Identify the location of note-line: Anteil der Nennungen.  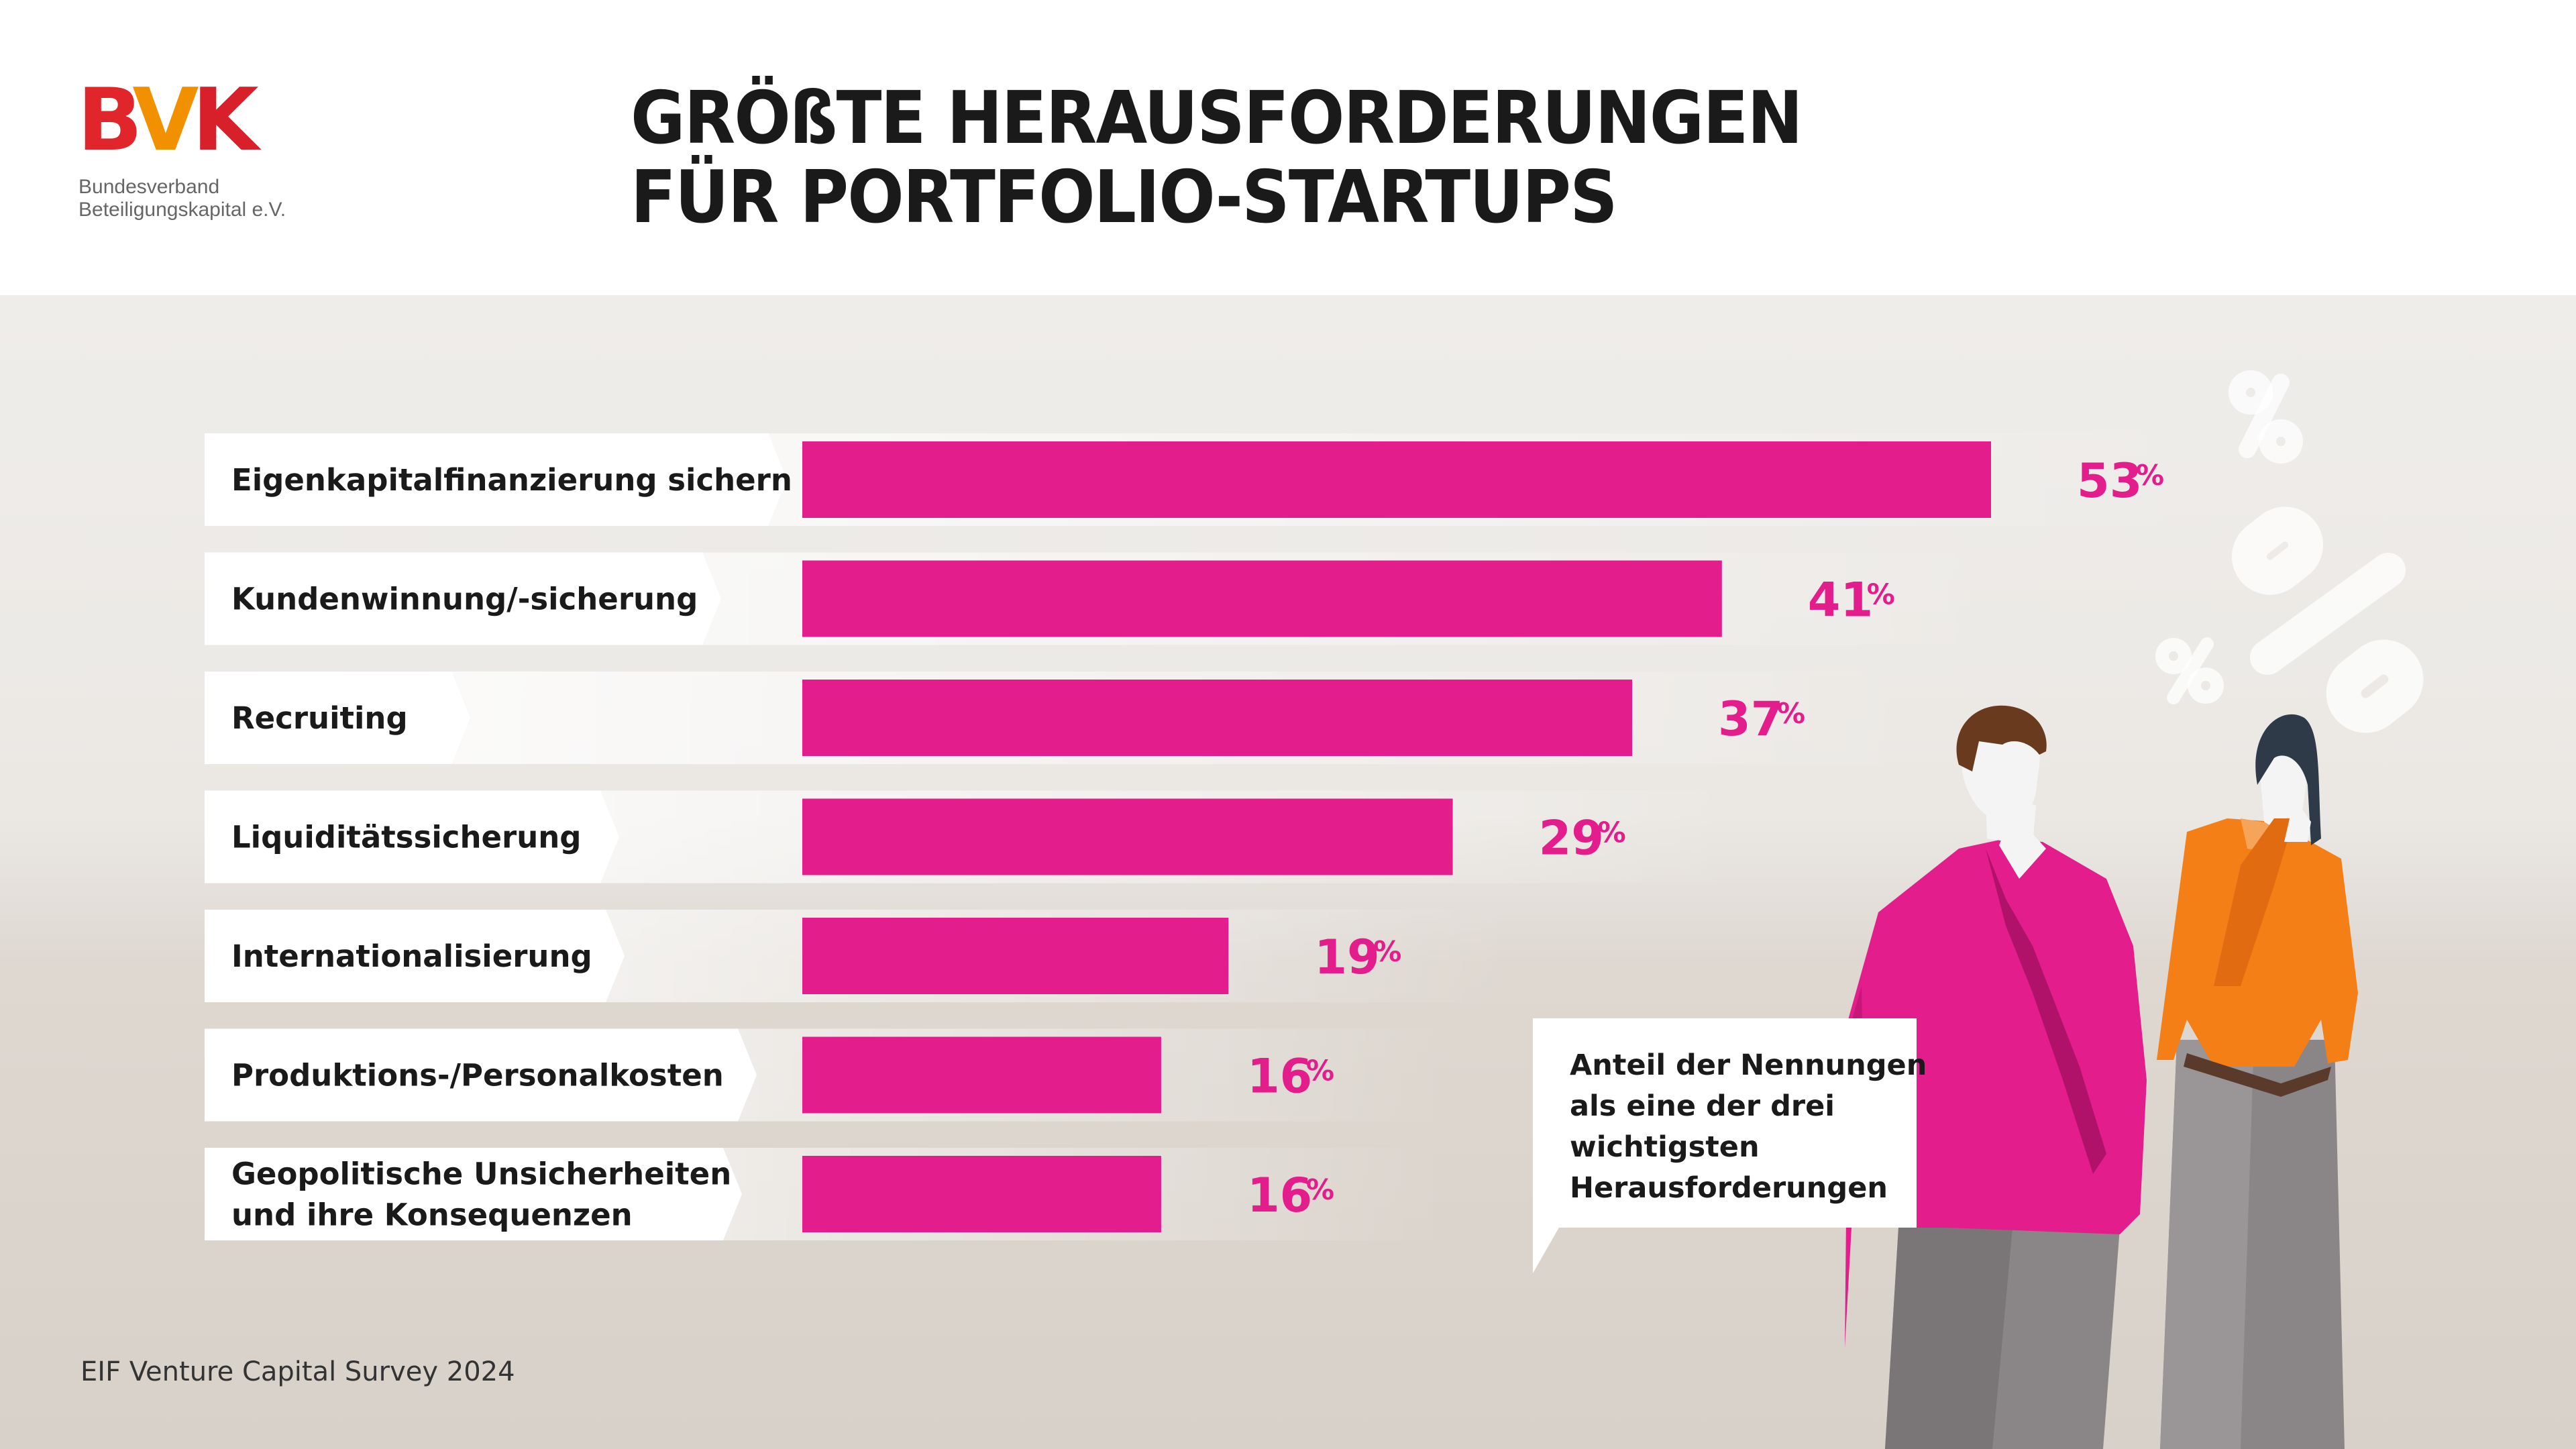
(1748, 1065).